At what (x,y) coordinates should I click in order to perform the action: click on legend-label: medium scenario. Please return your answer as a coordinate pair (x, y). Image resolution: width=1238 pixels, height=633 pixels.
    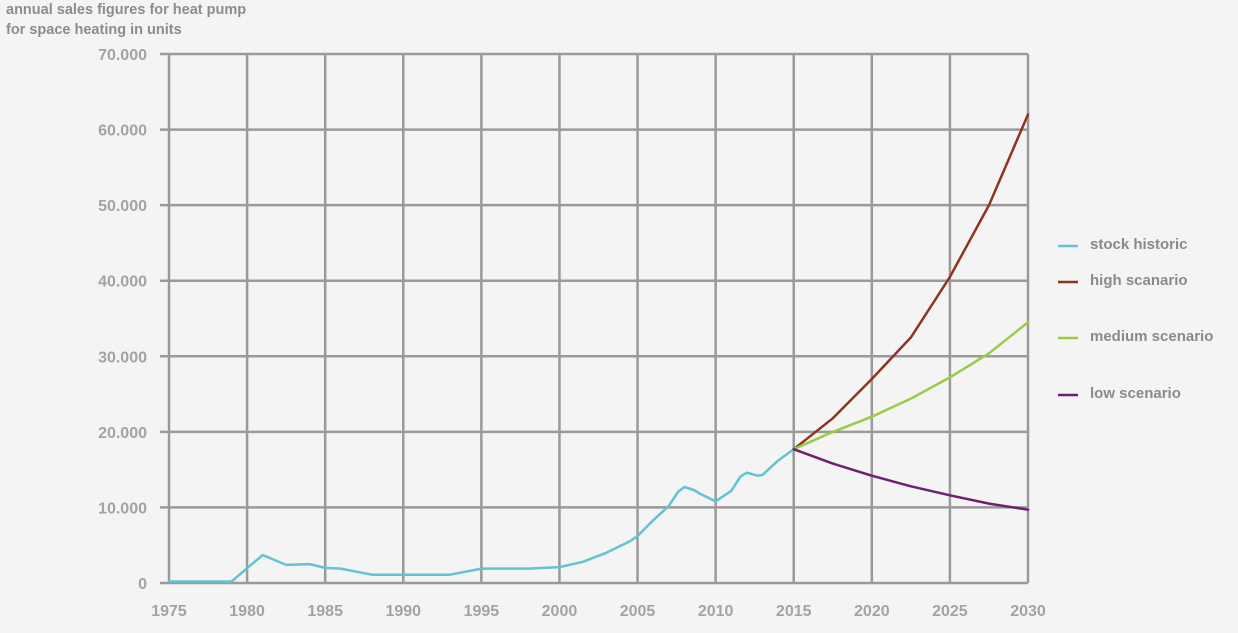
    Looking at the image, I should click on (1151, 336).